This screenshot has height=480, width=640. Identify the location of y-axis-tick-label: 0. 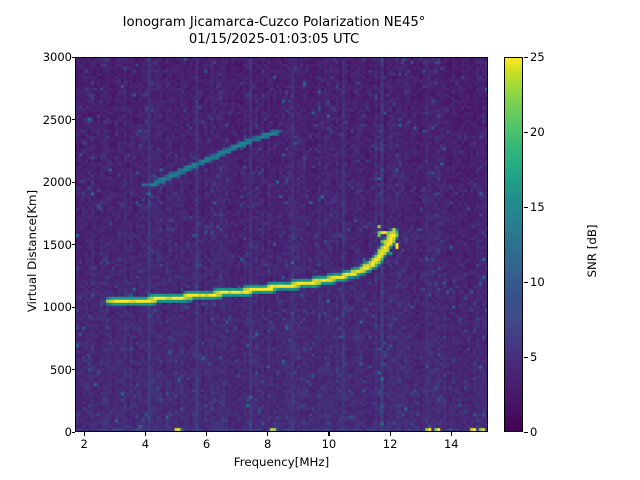
(68, 432).